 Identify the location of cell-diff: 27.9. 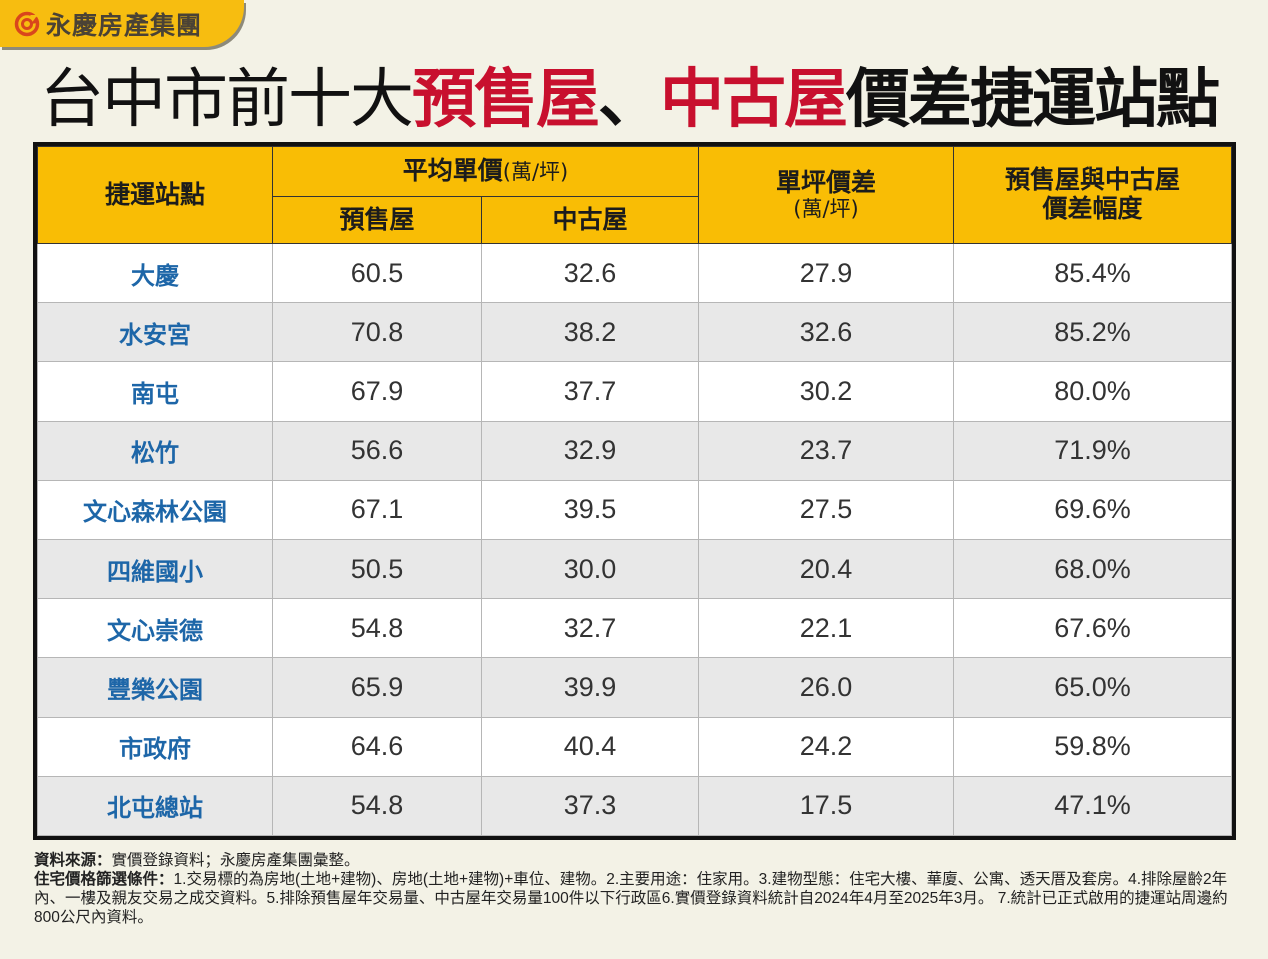
(826, 273).